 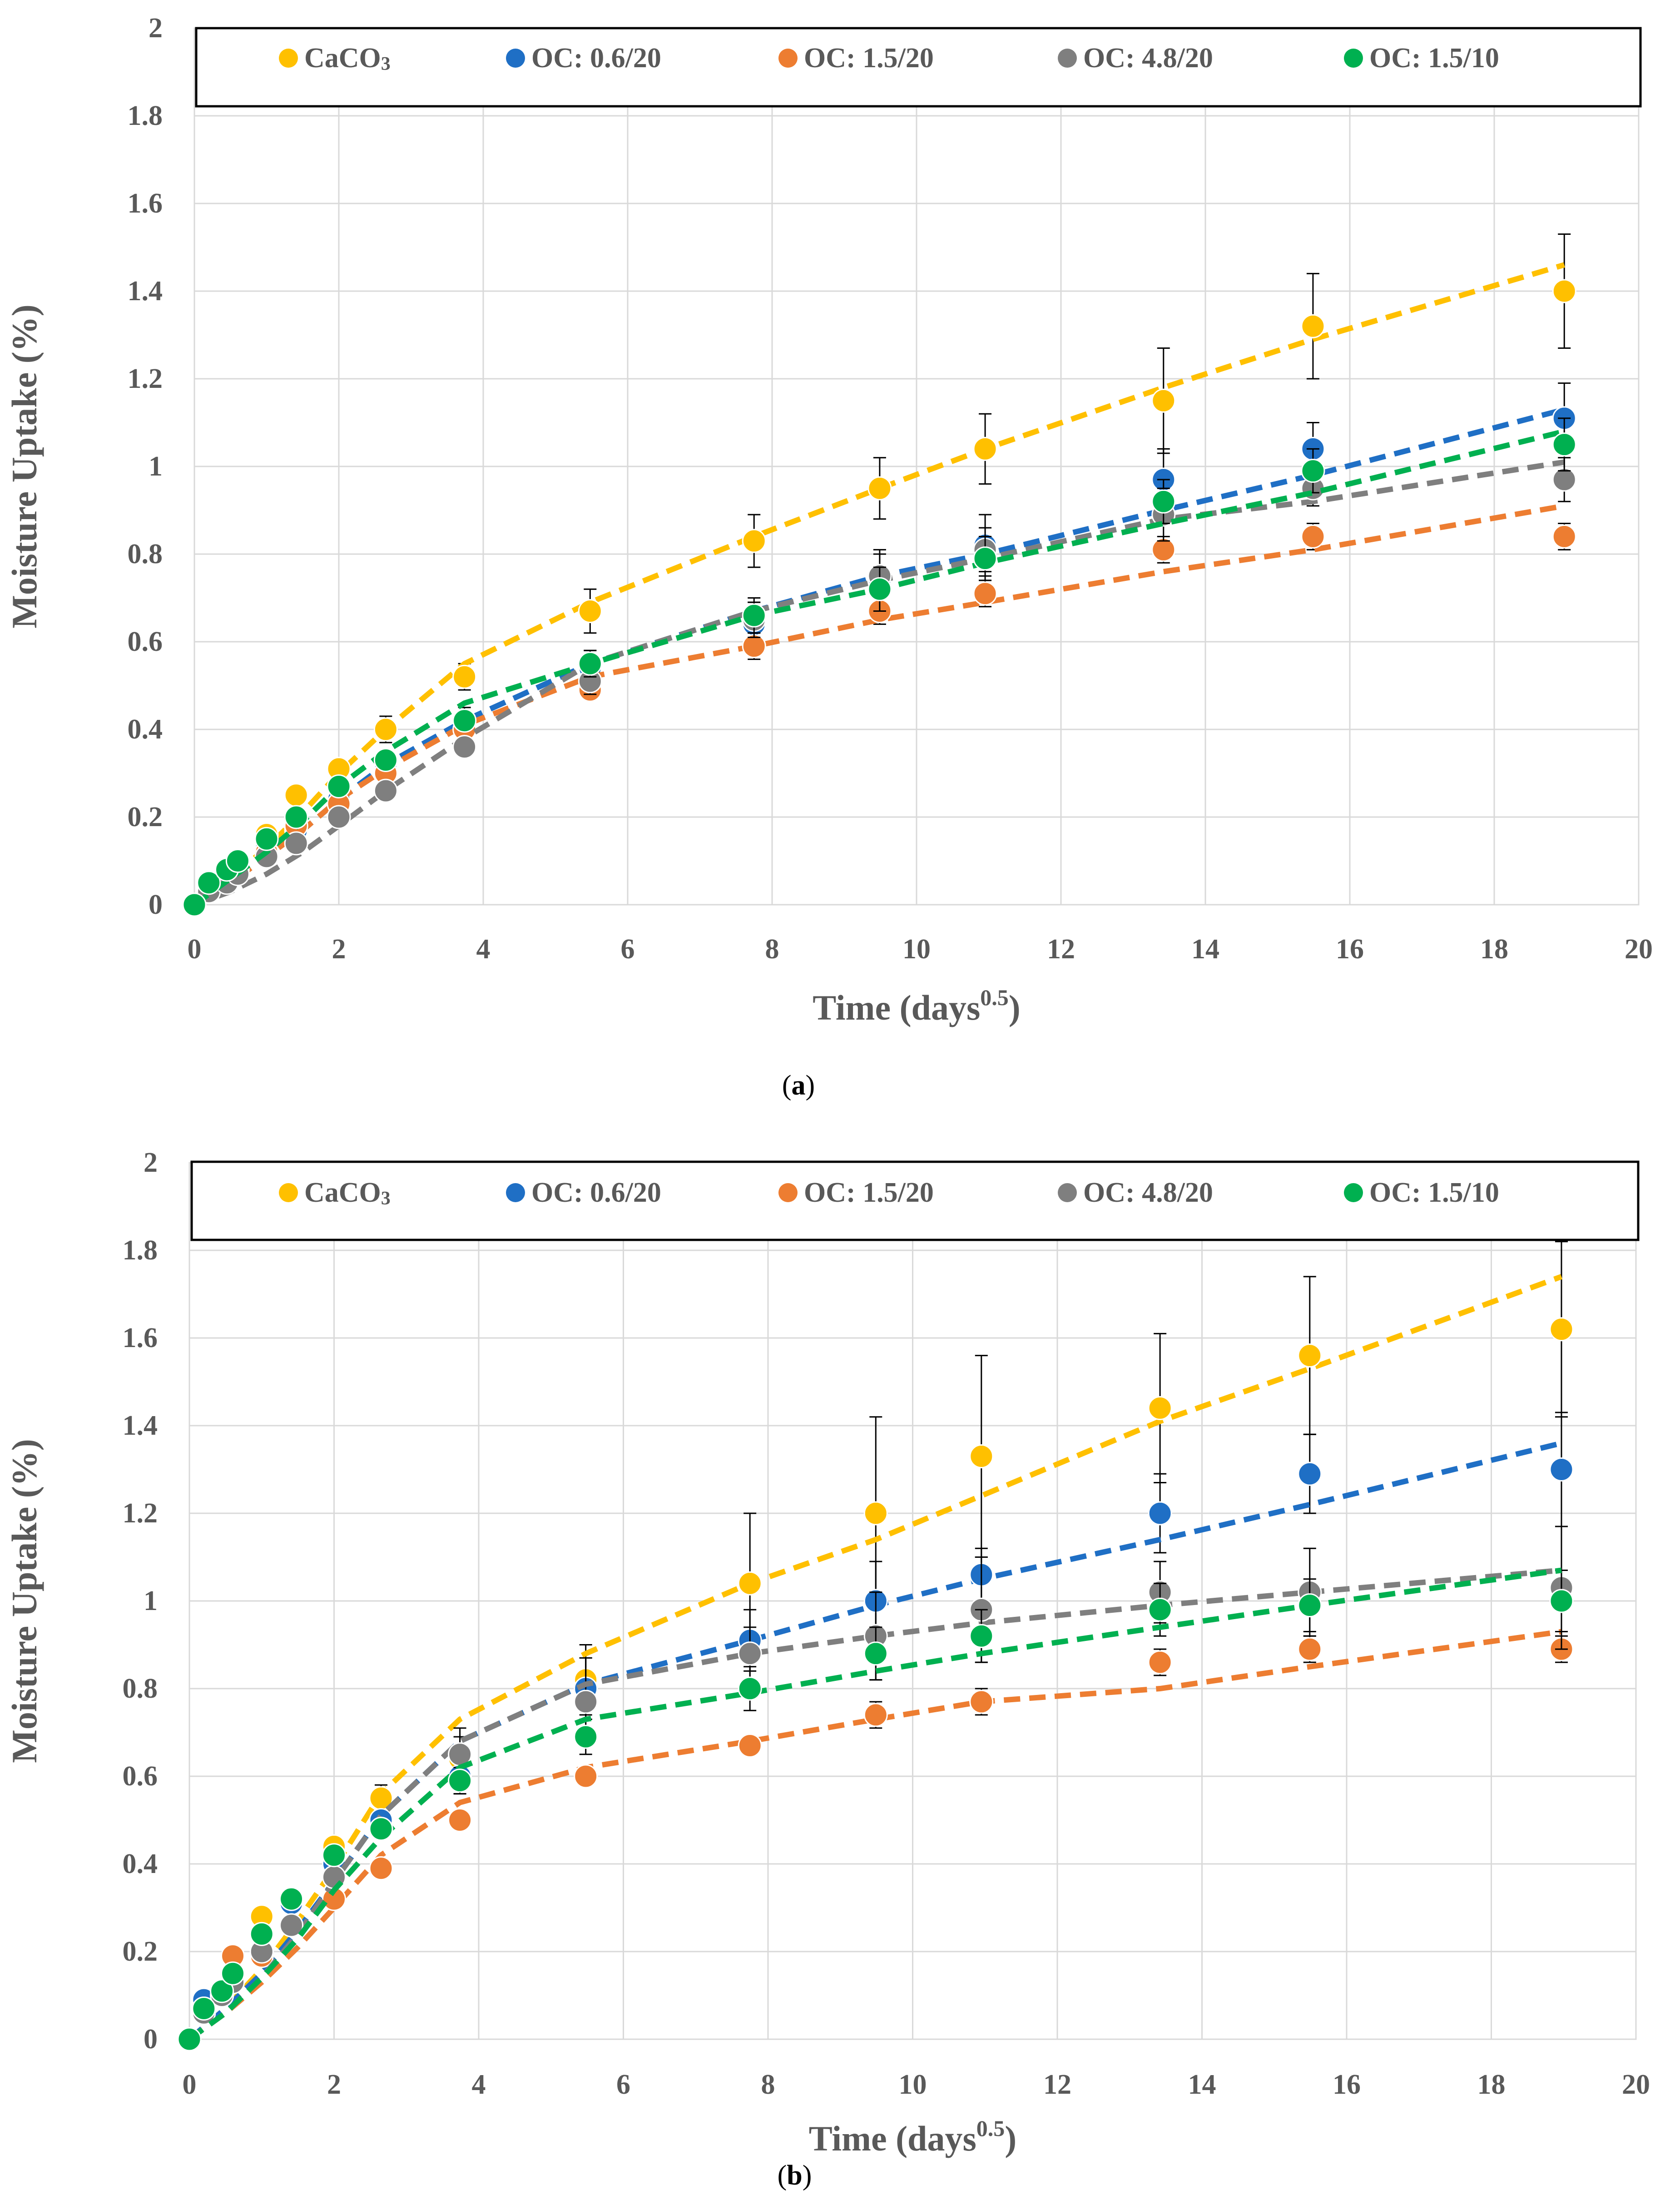 I want to click on y-tick-label: 2, so click(x=156, y=28).